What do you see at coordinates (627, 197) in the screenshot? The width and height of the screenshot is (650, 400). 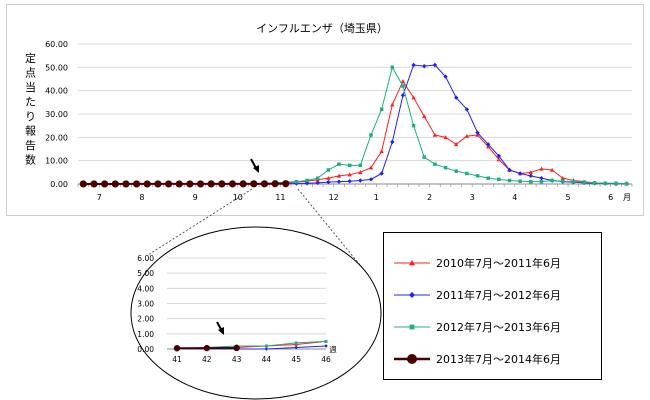 I see `month-unit-label: 月` at bounding box center [627, 197].